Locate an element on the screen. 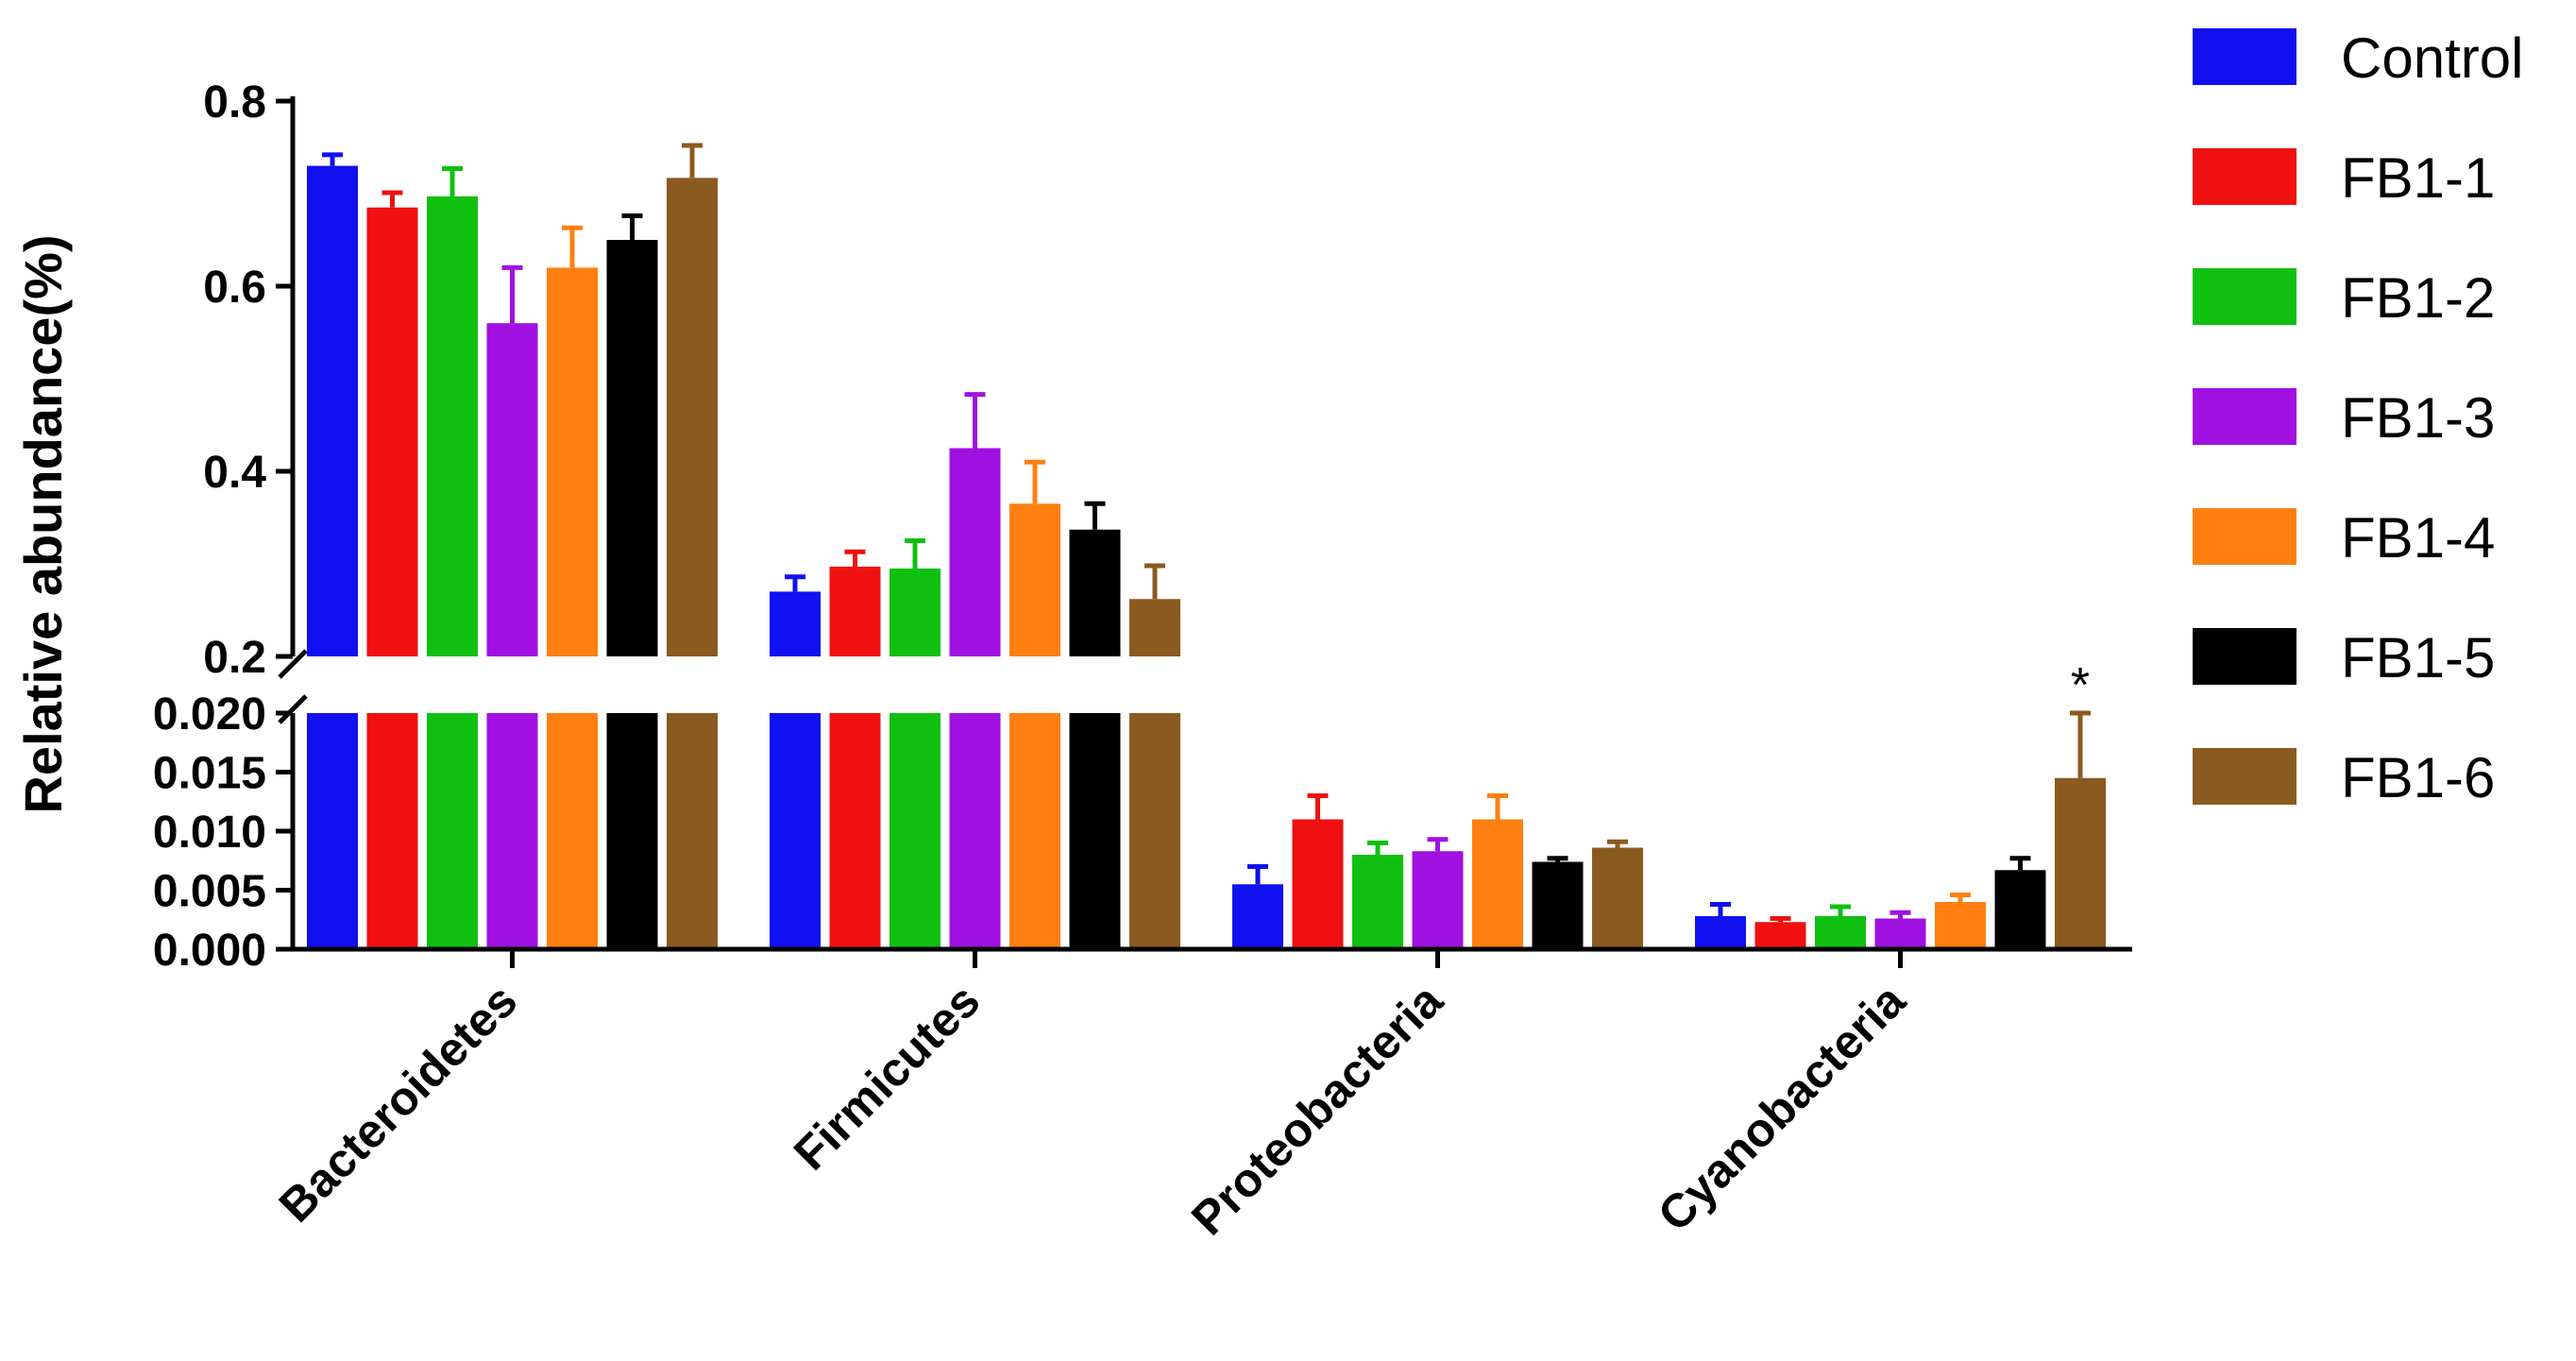  y-tick-label: 0.020 is located at coordinates (209, 714).